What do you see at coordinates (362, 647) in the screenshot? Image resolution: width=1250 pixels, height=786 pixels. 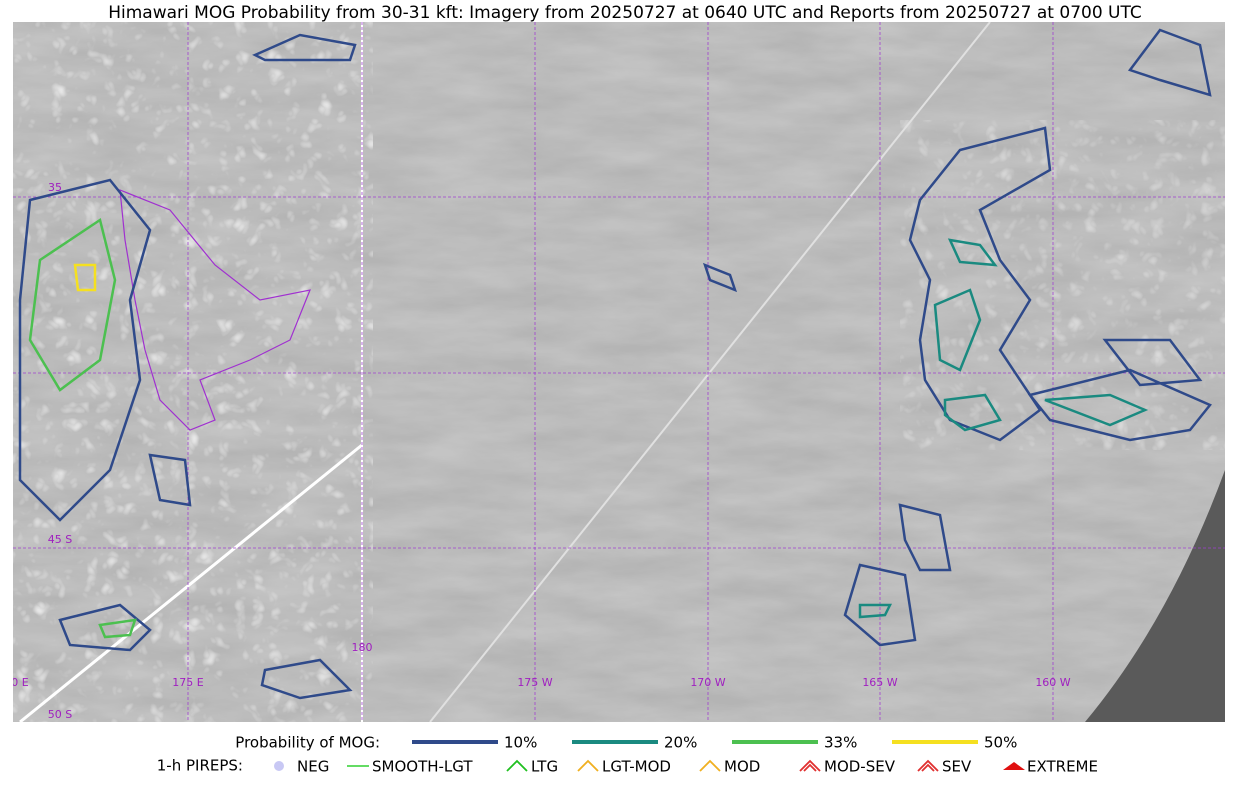 I see `longitude-label: 180` at bounding box center [362, 647].